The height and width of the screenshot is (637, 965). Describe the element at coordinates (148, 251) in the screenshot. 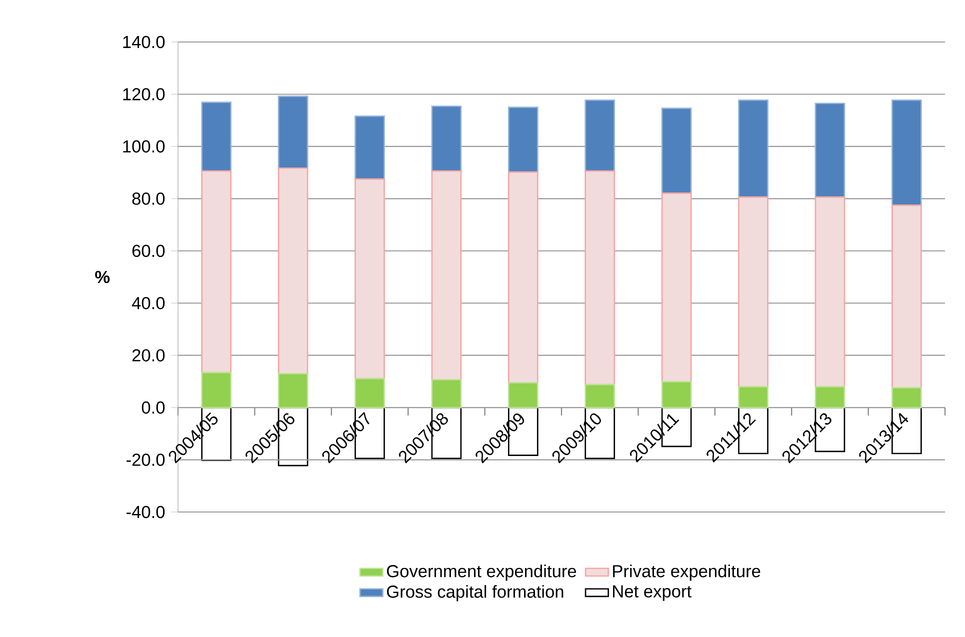

I see `y-tick-label: 60.0` at that location.